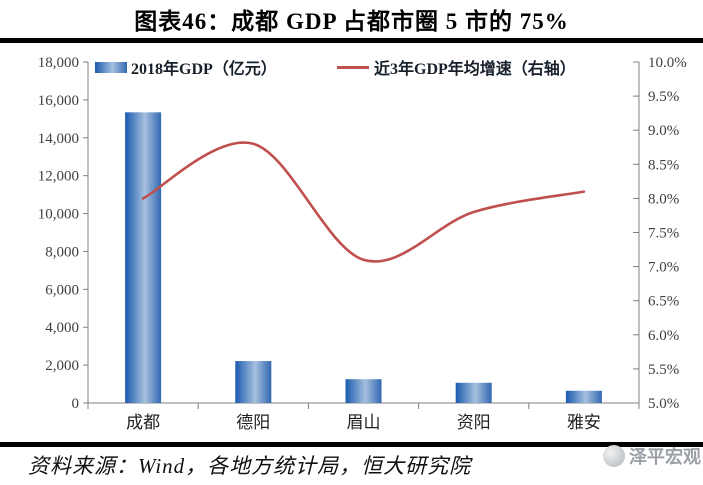 The width and height of the screenshot is (703, 485). What do you see at coordinates (475, 69) in the screenshot?
I see `legend-label-growth: 近3年GDP年均增速（右轴）` at bounding box center [475, 69].